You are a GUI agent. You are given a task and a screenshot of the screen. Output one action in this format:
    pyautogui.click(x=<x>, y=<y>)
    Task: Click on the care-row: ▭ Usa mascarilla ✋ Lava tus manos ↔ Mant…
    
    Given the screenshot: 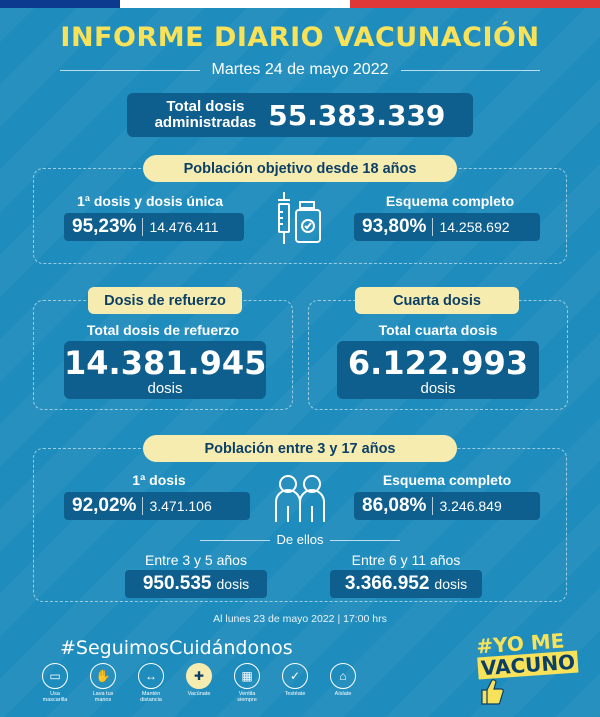 What is the action you would take?
    pyautogui.click(x=199, y=683)
    